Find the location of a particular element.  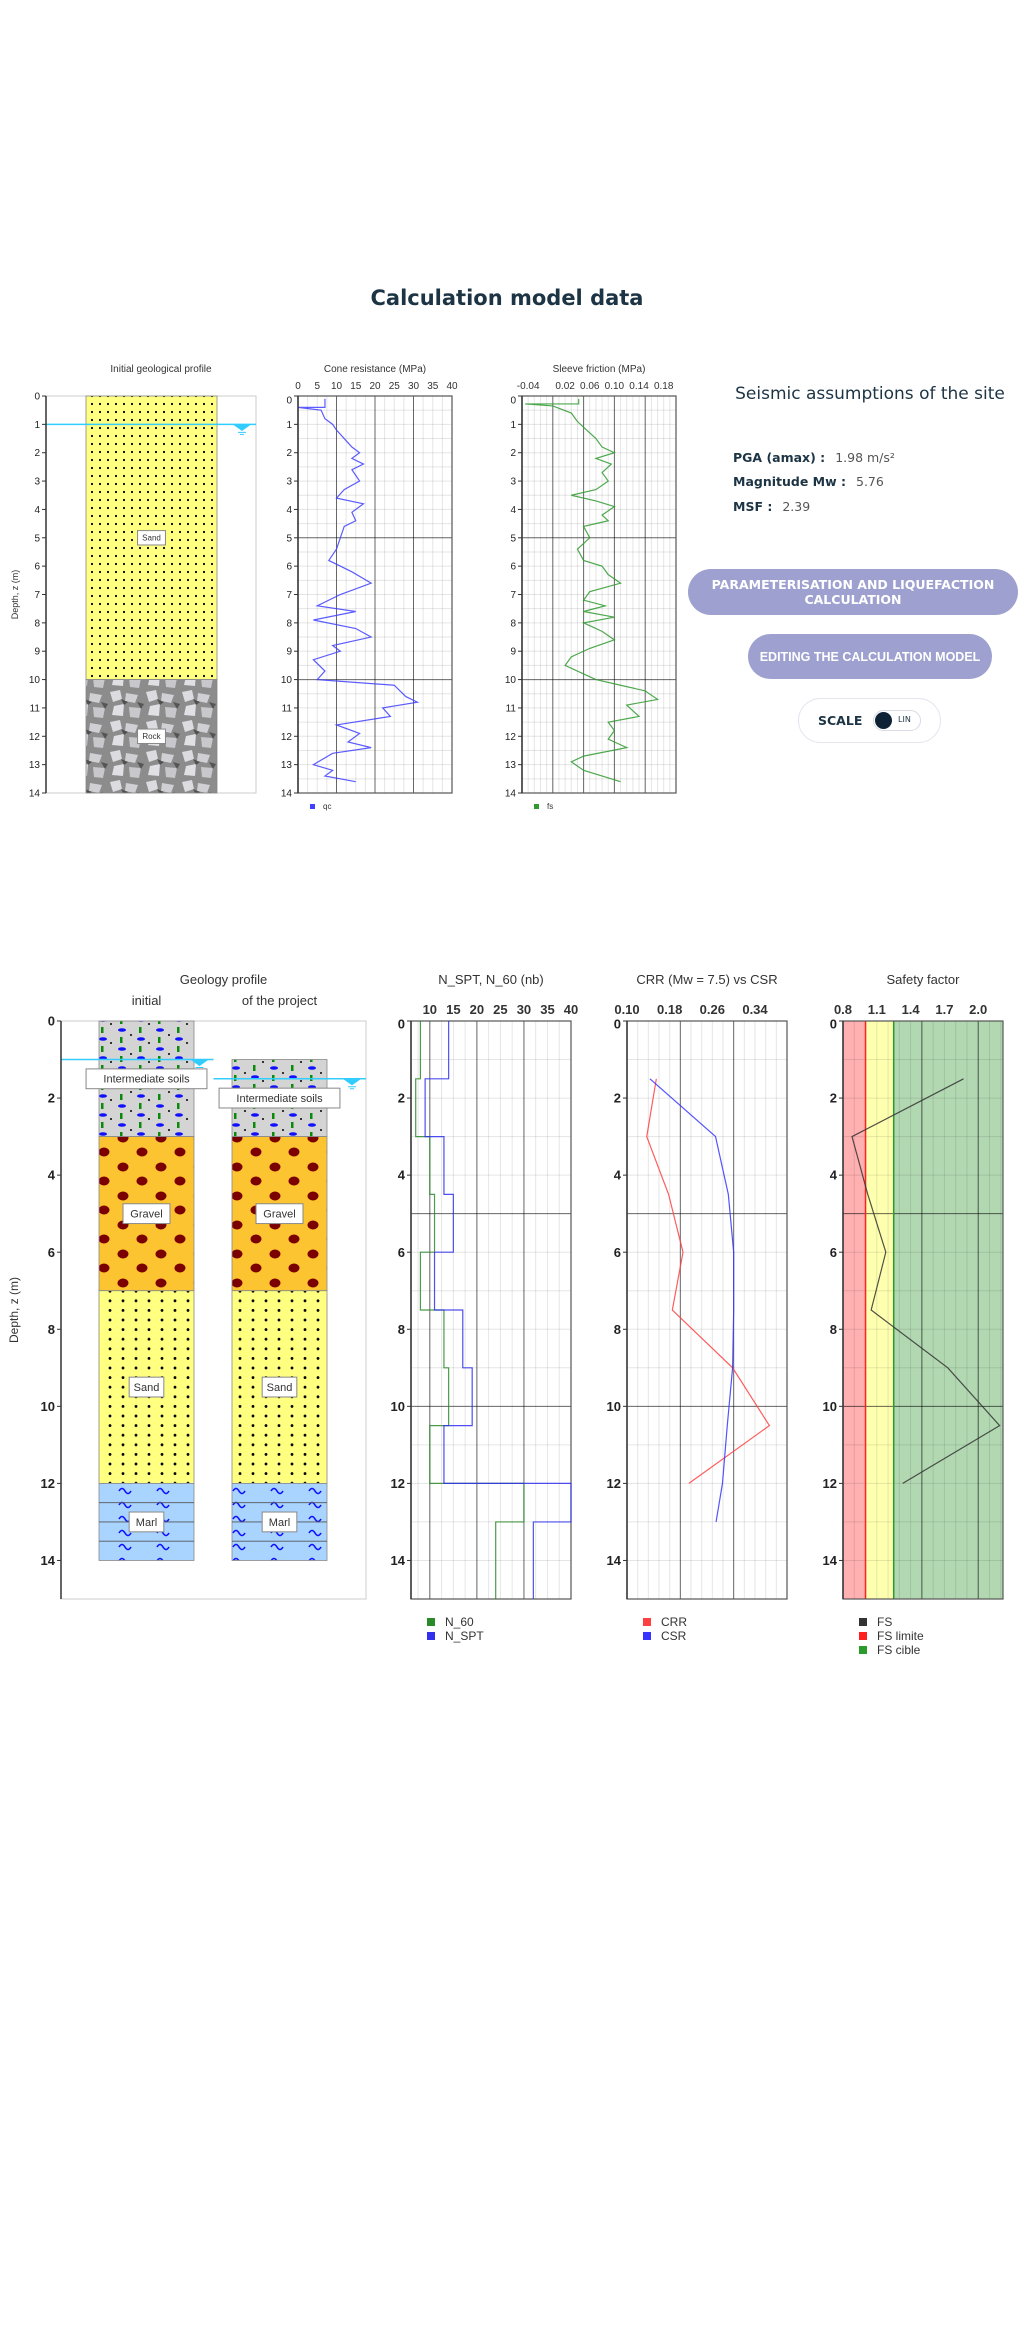

chart-title: Sleeve friction (MPa) is located at coordinates (599, 369).